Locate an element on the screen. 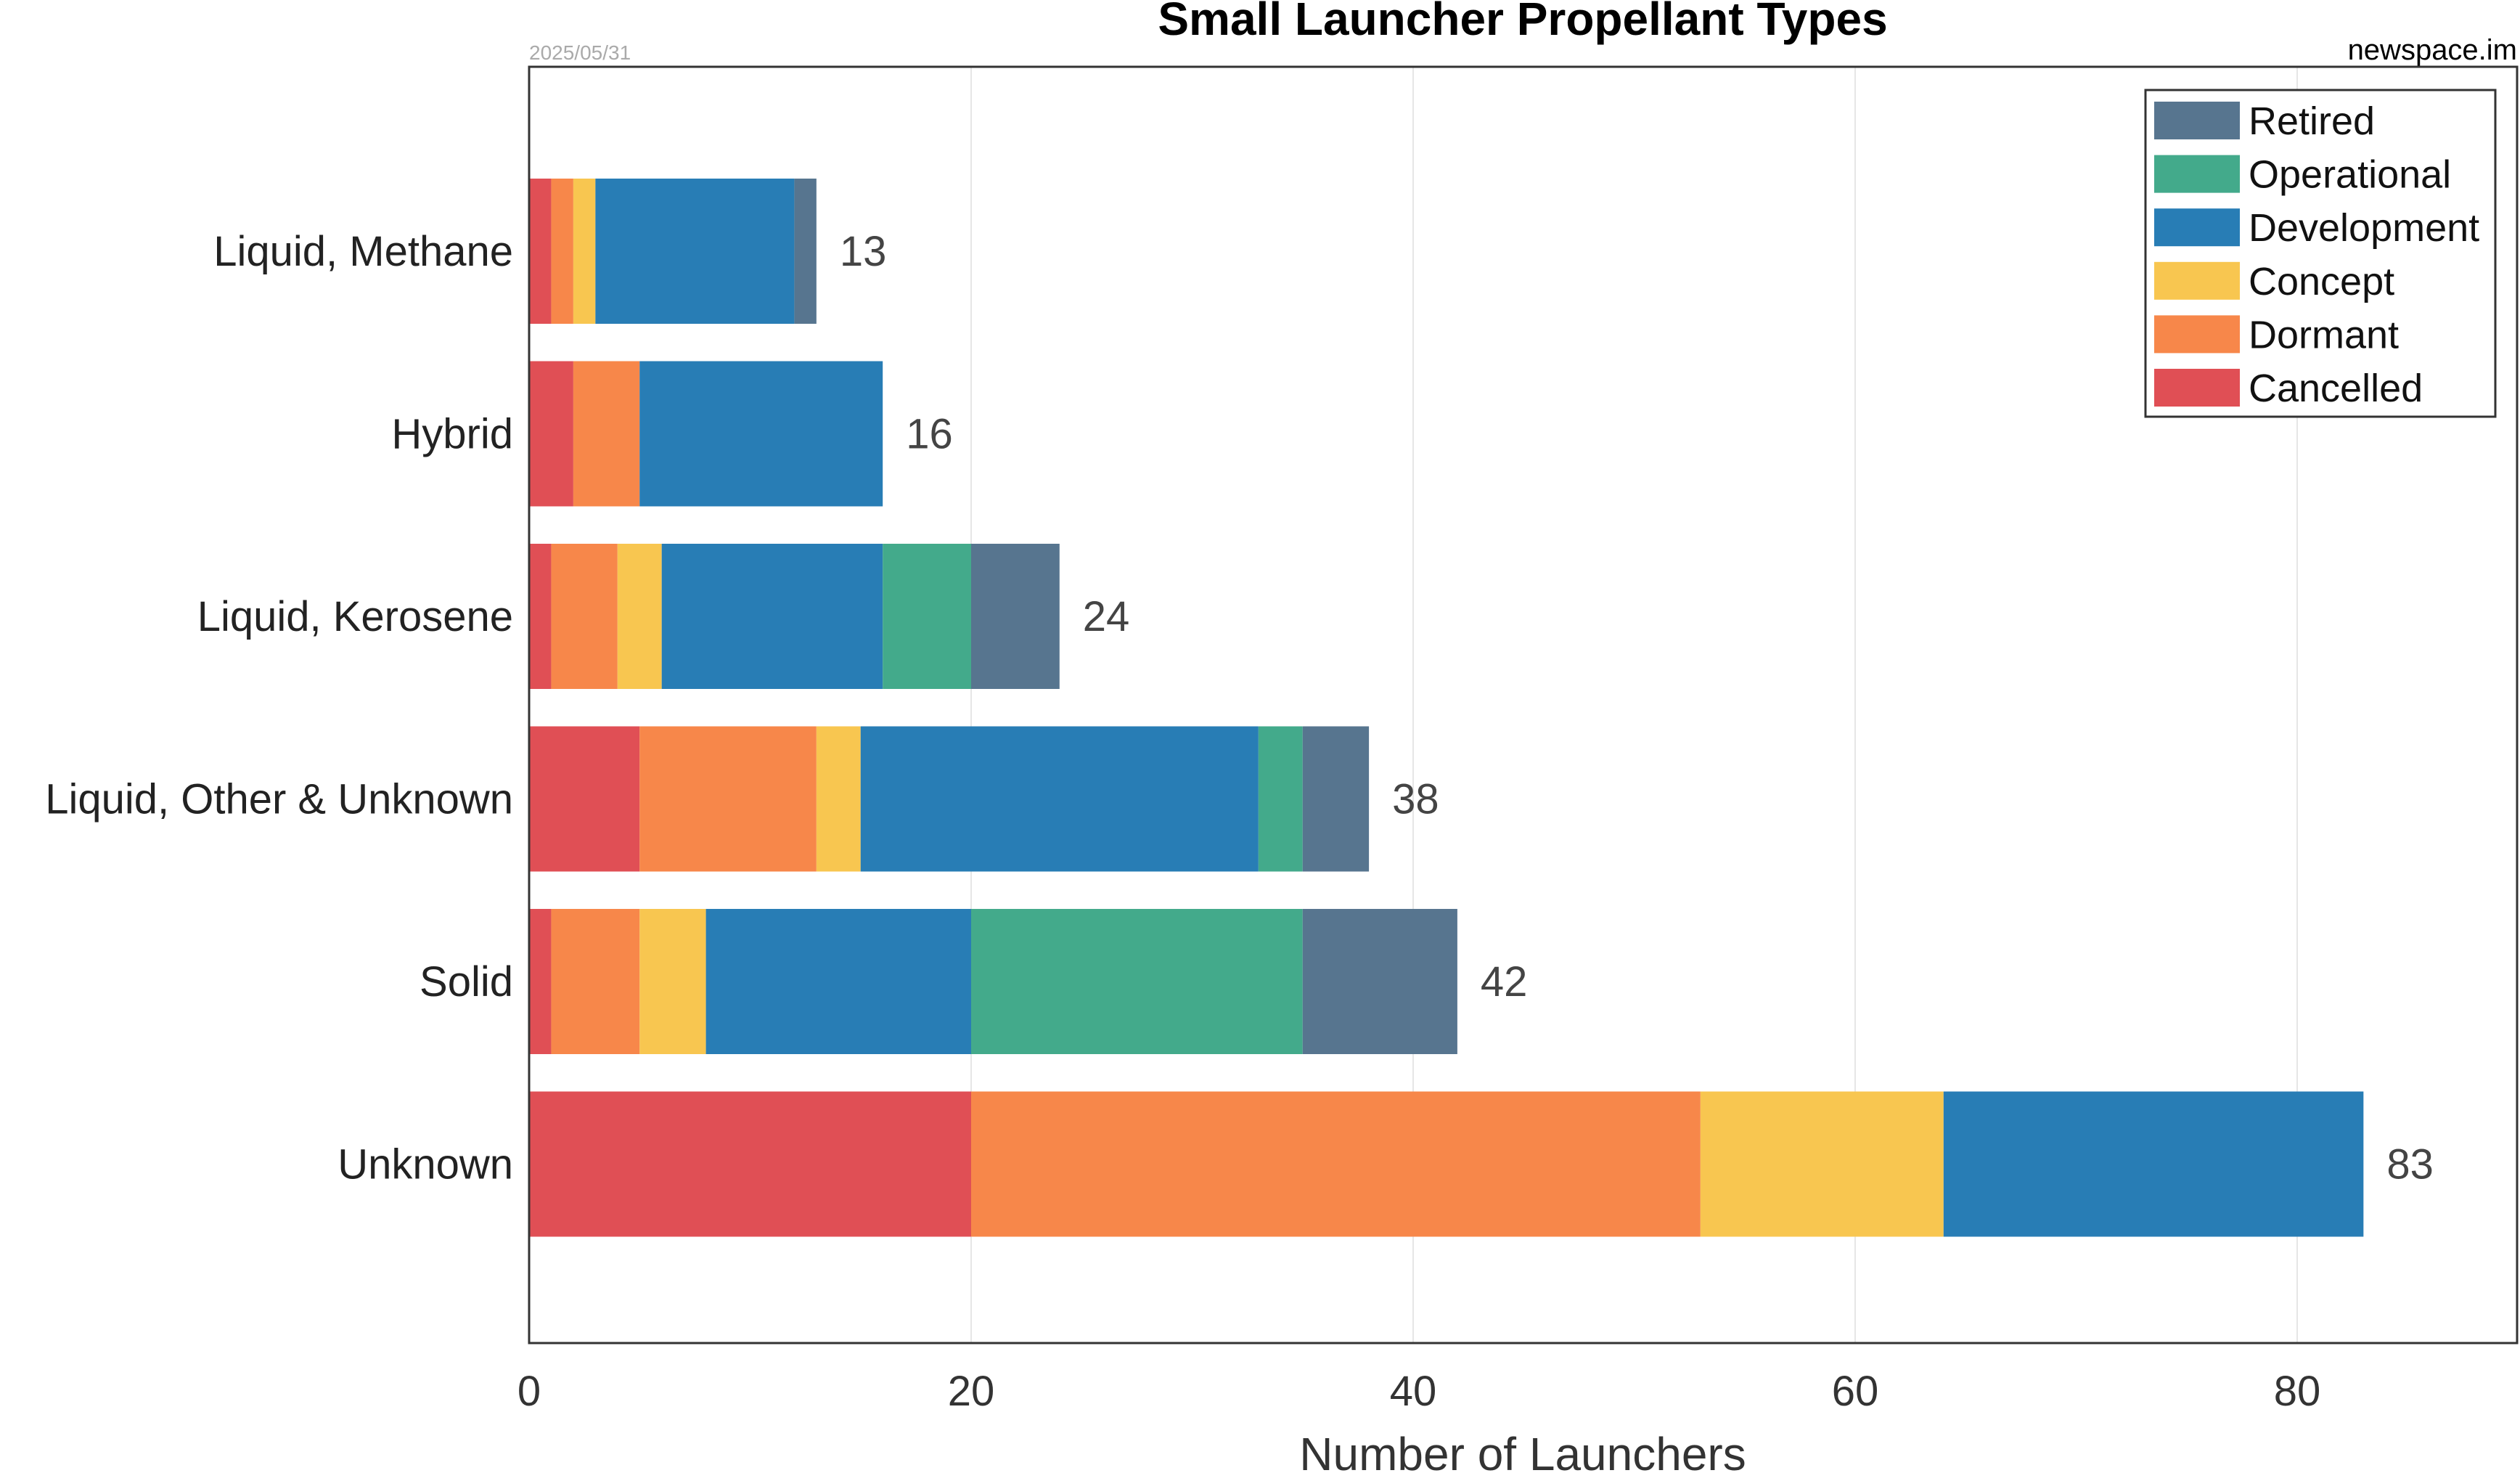 This screenshot has width=2520, height=1473. legend-swatch-development is located at coordinates (2197, 227).